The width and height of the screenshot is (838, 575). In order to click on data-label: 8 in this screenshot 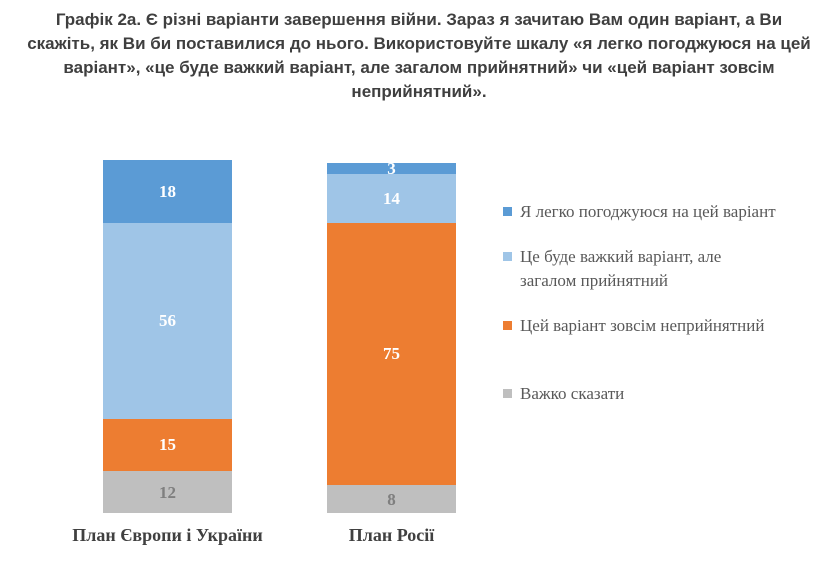, I will do `click(391, 499)`.